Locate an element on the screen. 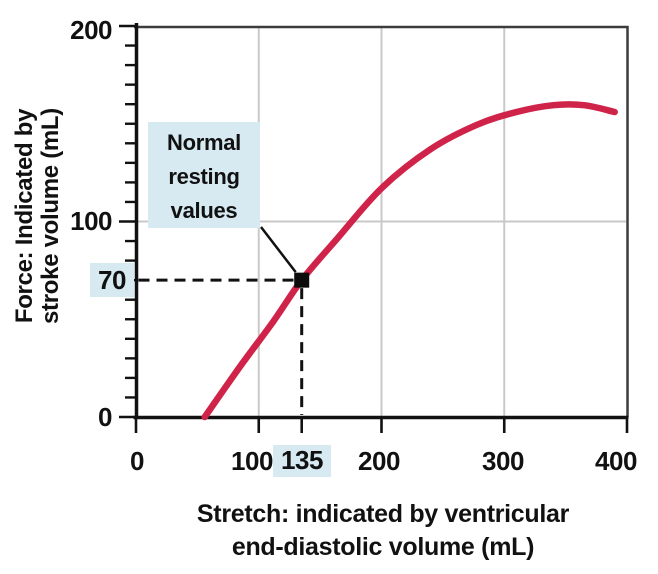  y-tick-label-200: 200 is located at coordinates (91, 30).